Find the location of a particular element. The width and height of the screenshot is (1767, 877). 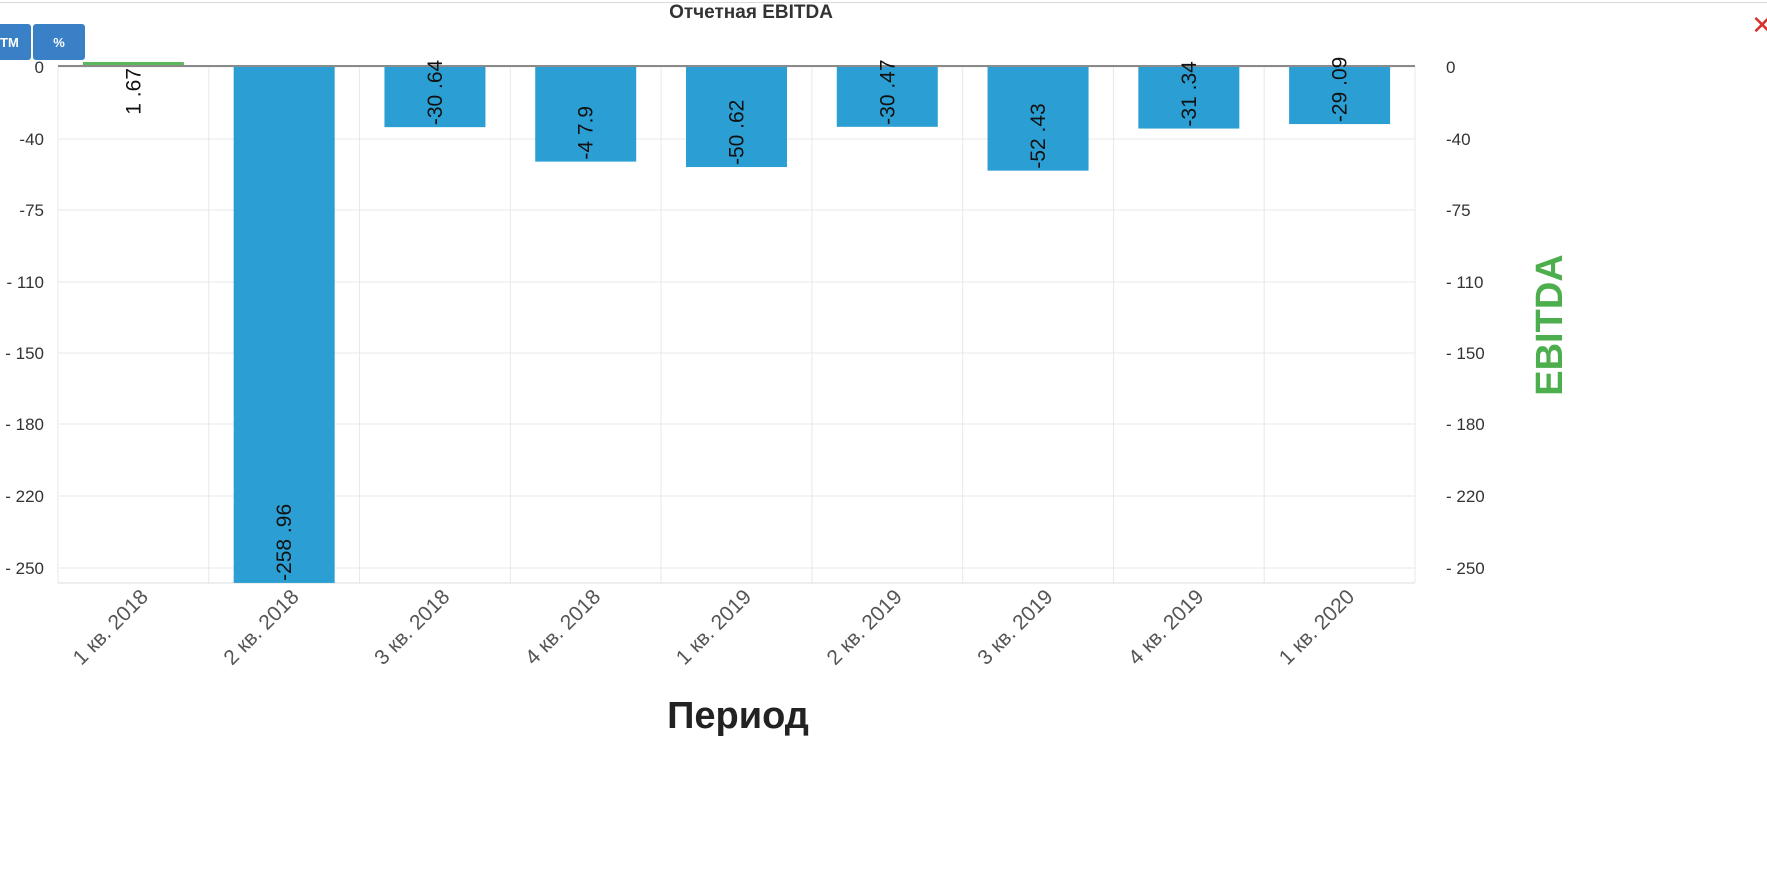

y-tick-label: -40 is located at coordinates (31, 139).